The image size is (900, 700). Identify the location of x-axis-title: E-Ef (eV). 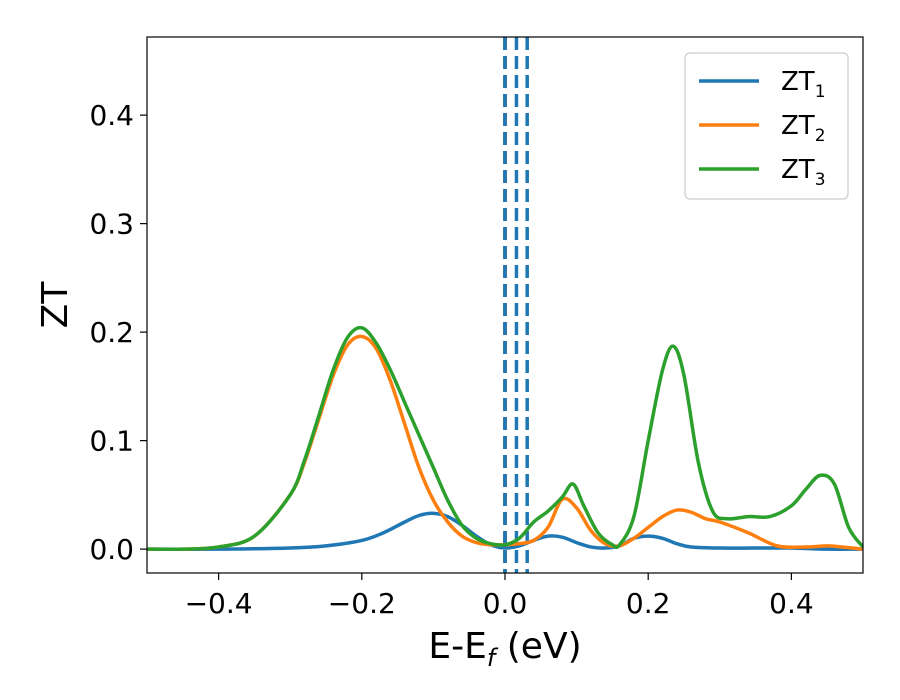
(504, 649).